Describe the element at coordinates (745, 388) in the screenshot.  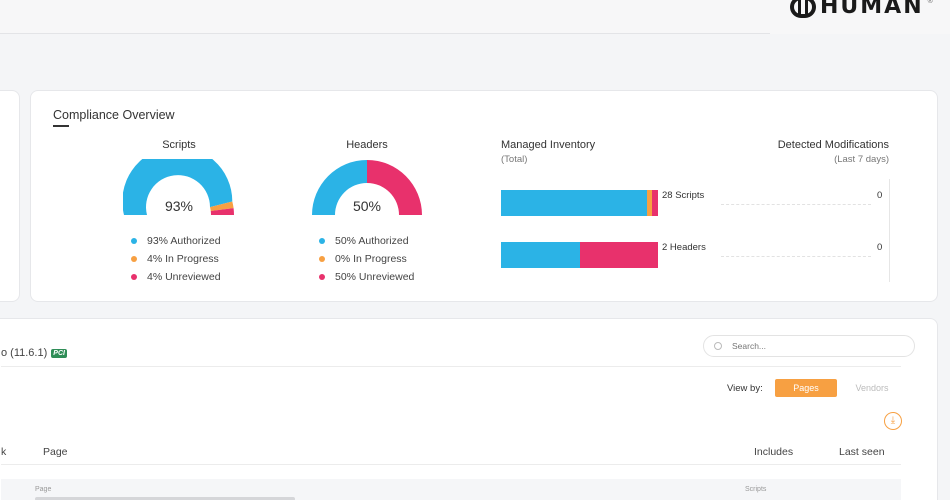
I see `view-by-label: View by:` at that location.